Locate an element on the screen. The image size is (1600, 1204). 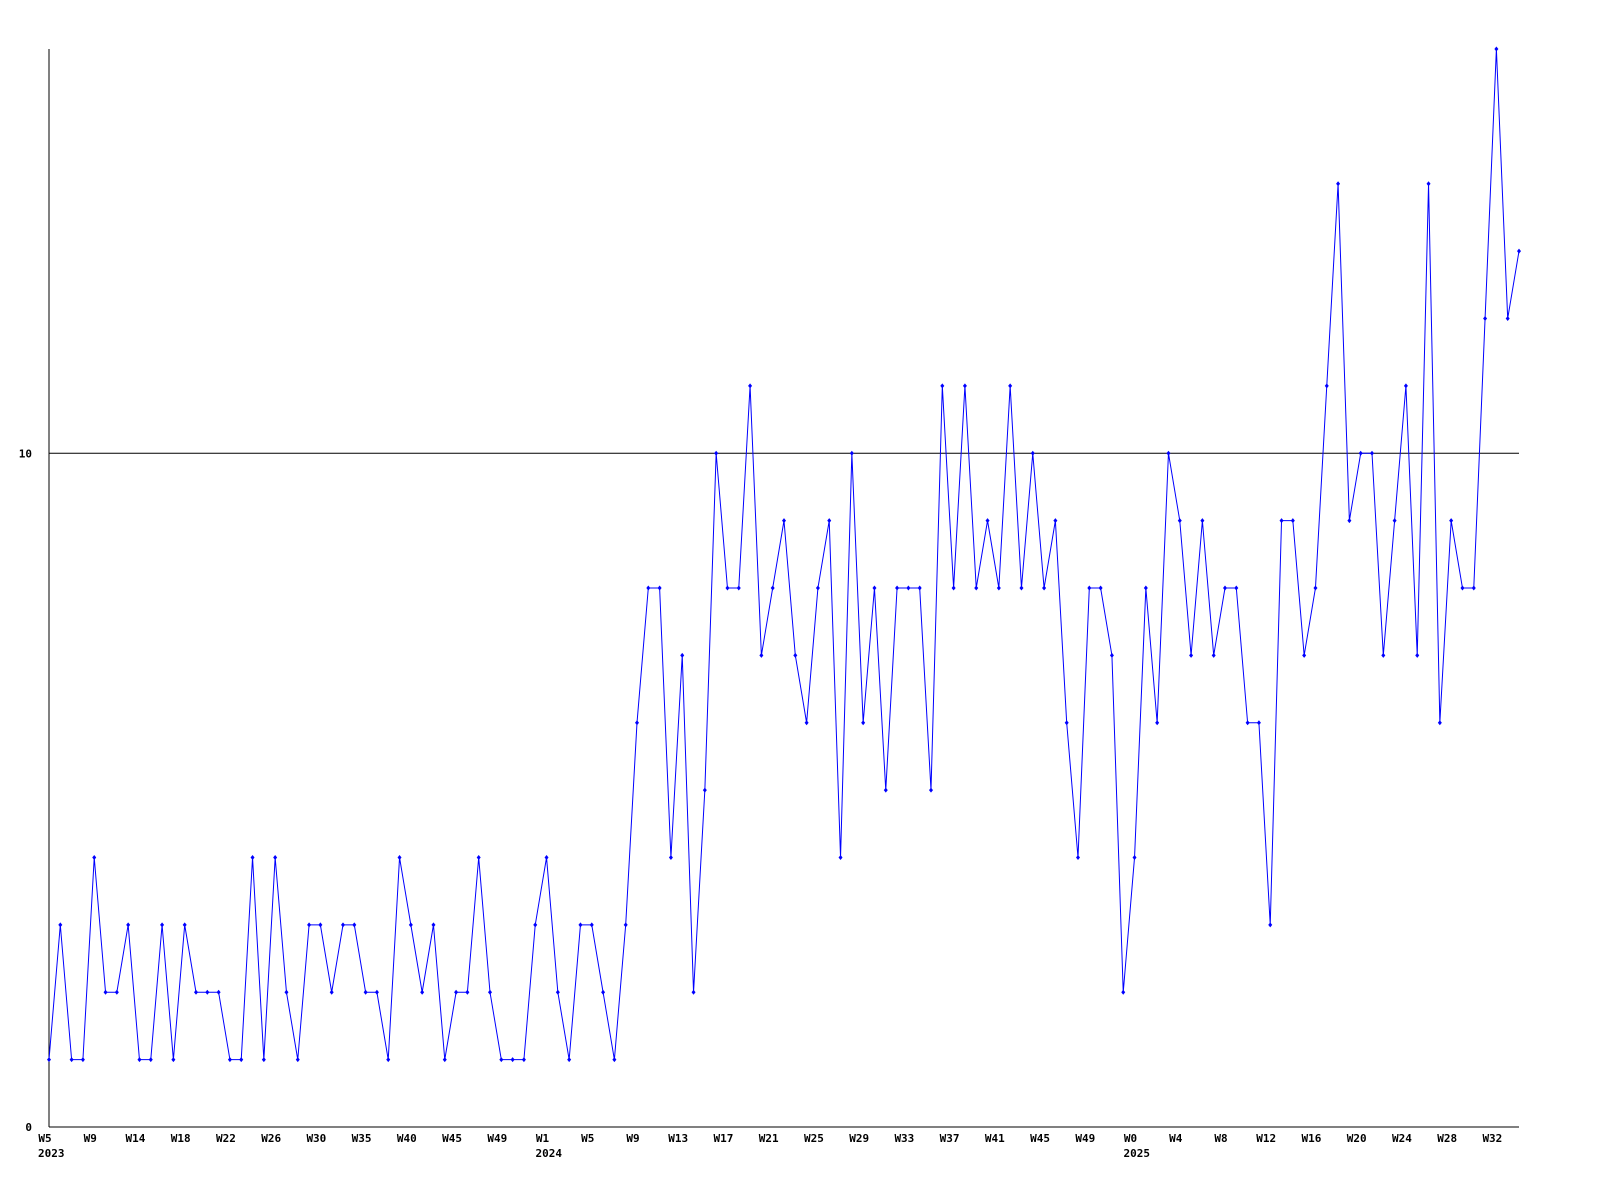
x-tick-label: W20 is located at coordinates (1357, 1138).